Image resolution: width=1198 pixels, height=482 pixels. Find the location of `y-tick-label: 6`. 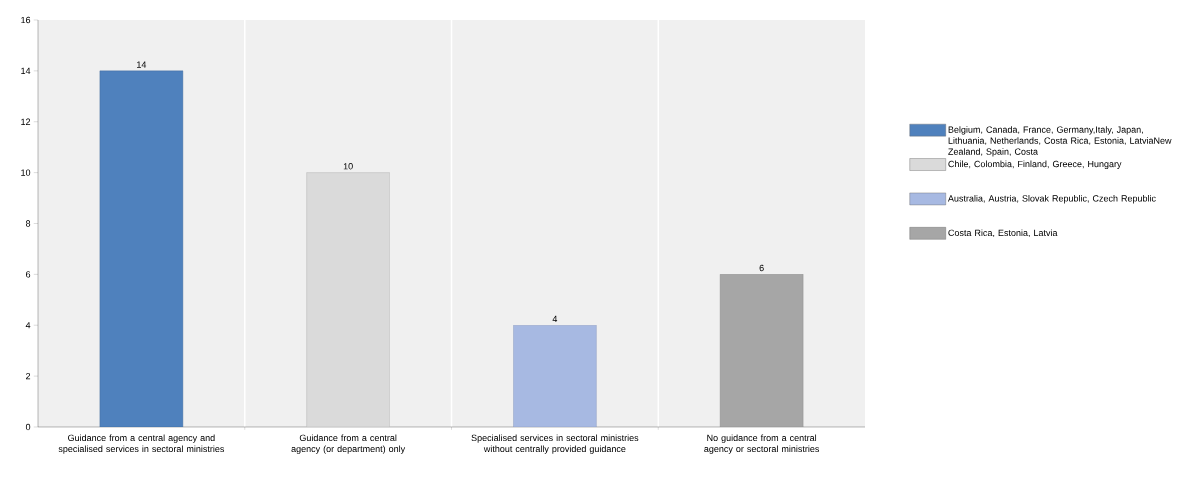

y-tick-label: 6 is located at coordinates (28, 274).